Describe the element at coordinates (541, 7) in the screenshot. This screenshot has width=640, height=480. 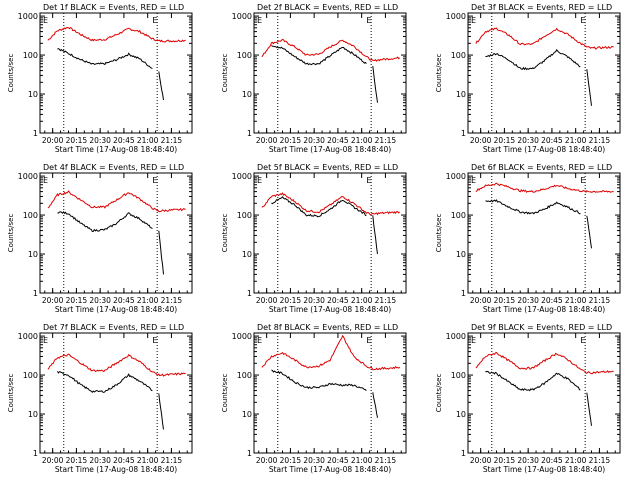
I see `chart-title: Det 3f BLACK = Events, RED = LLD` at that location.